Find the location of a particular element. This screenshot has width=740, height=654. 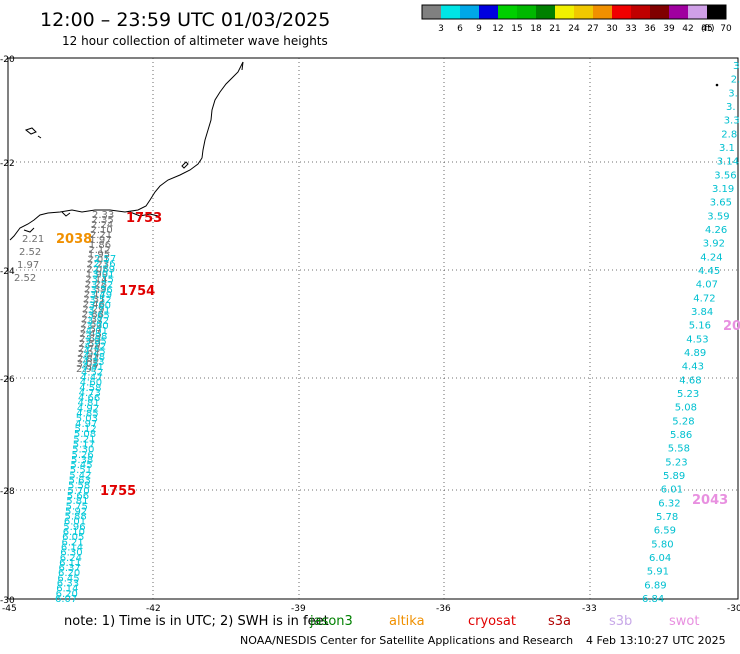

lon-label: -33 is located at coordinates (589, 609).